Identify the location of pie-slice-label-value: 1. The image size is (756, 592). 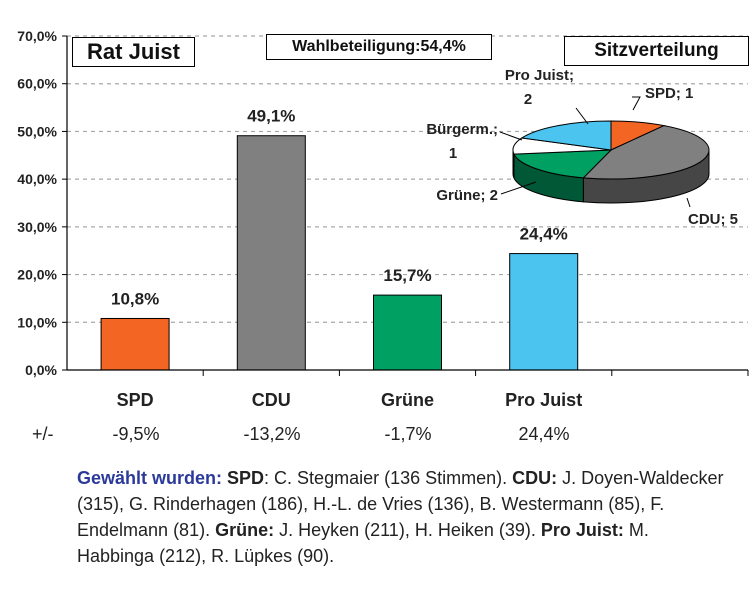
(453, 153).